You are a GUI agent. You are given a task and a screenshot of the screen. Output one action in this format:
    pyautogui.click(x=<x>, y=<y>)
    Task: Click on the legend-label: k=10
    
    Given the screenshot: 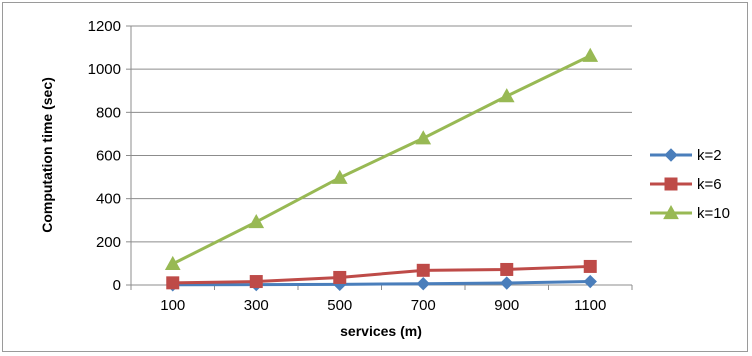 What is the action you would take?
    pyautogui.click(x=713, y=213)
    